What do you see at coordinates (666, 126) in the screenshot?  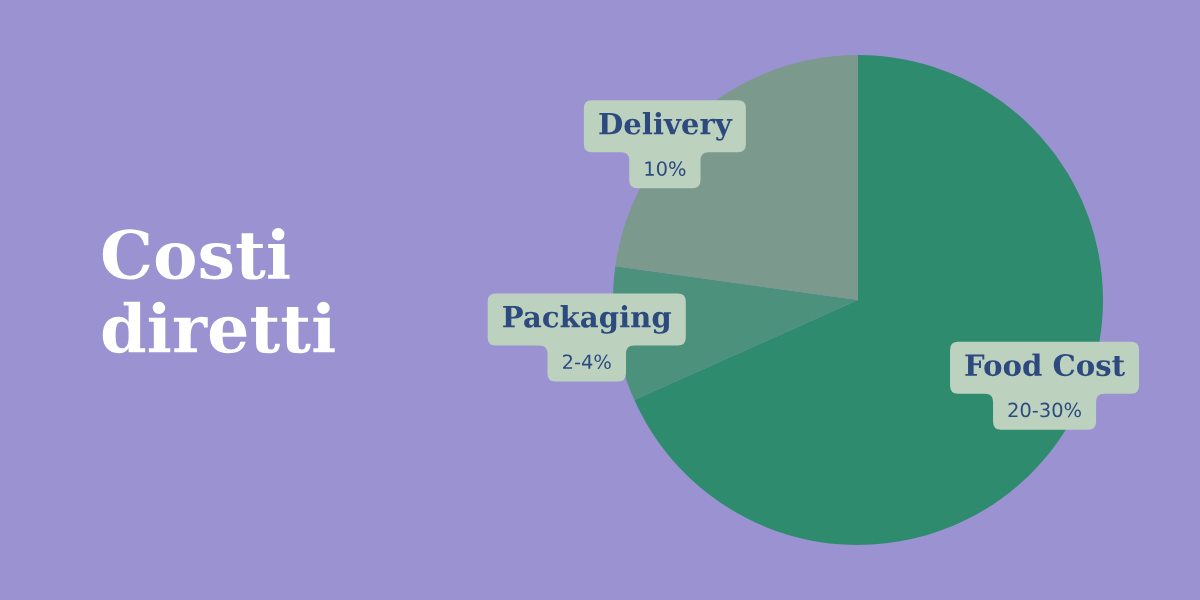 I see `slice-label: Delivery` at bounding box center [666, 126].